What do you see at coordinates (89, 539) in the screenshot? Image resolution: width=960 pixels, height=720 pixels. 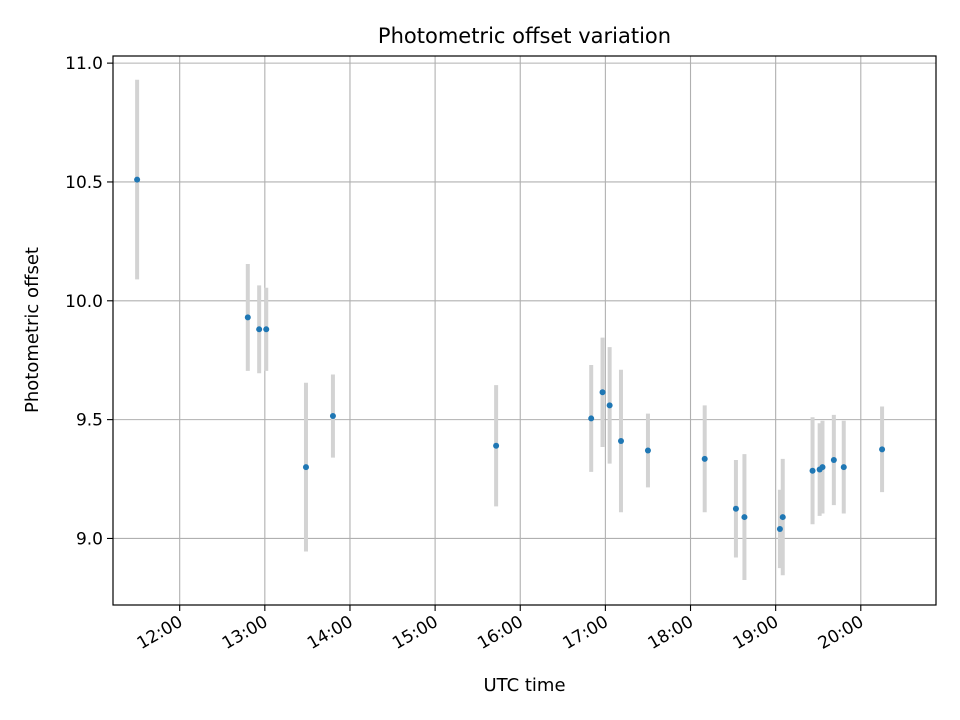 I see `y-tick-label: 9.0` at bounding box center [89, 539].